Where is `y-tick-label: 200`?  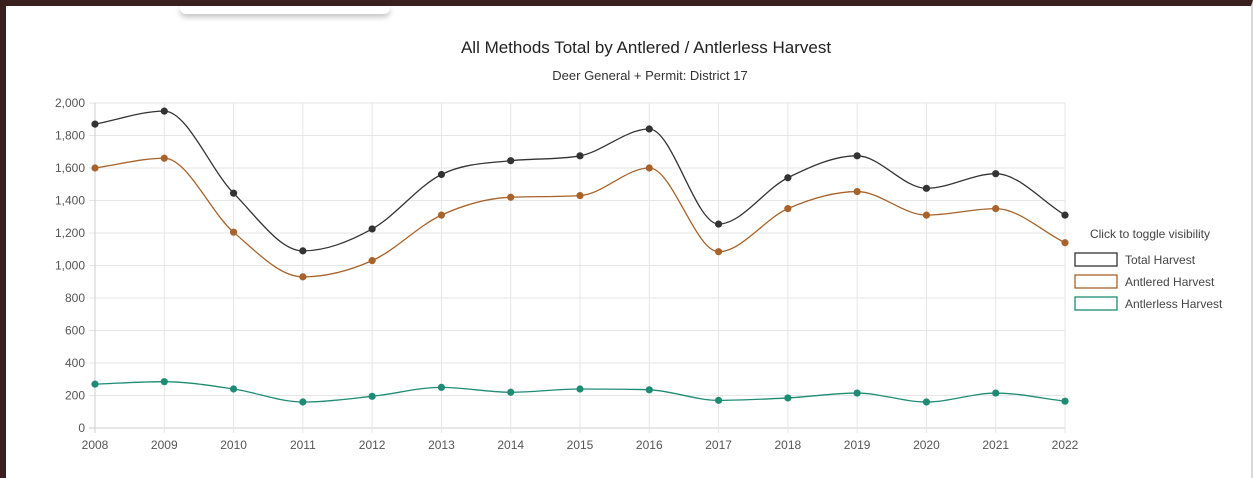 y-tick-label: 200 is located at coordinates (75, 396).